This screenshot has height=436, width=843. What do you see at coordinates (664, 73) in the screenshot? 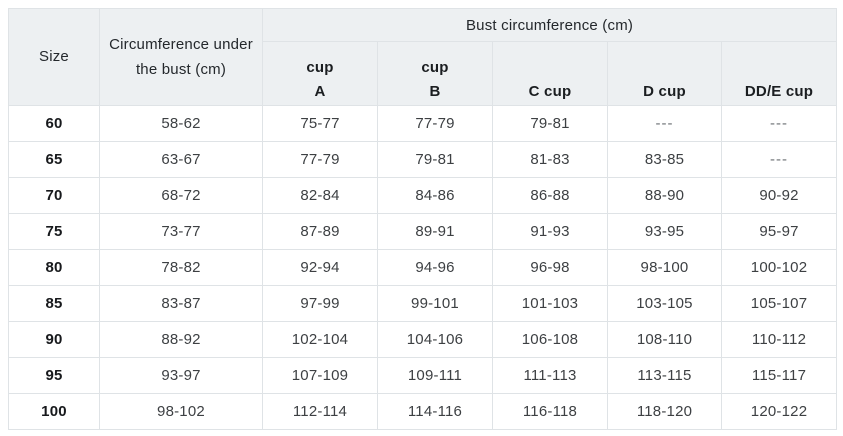
I see `column-header-cup-d: D cup` at bounding box center [664, 73].